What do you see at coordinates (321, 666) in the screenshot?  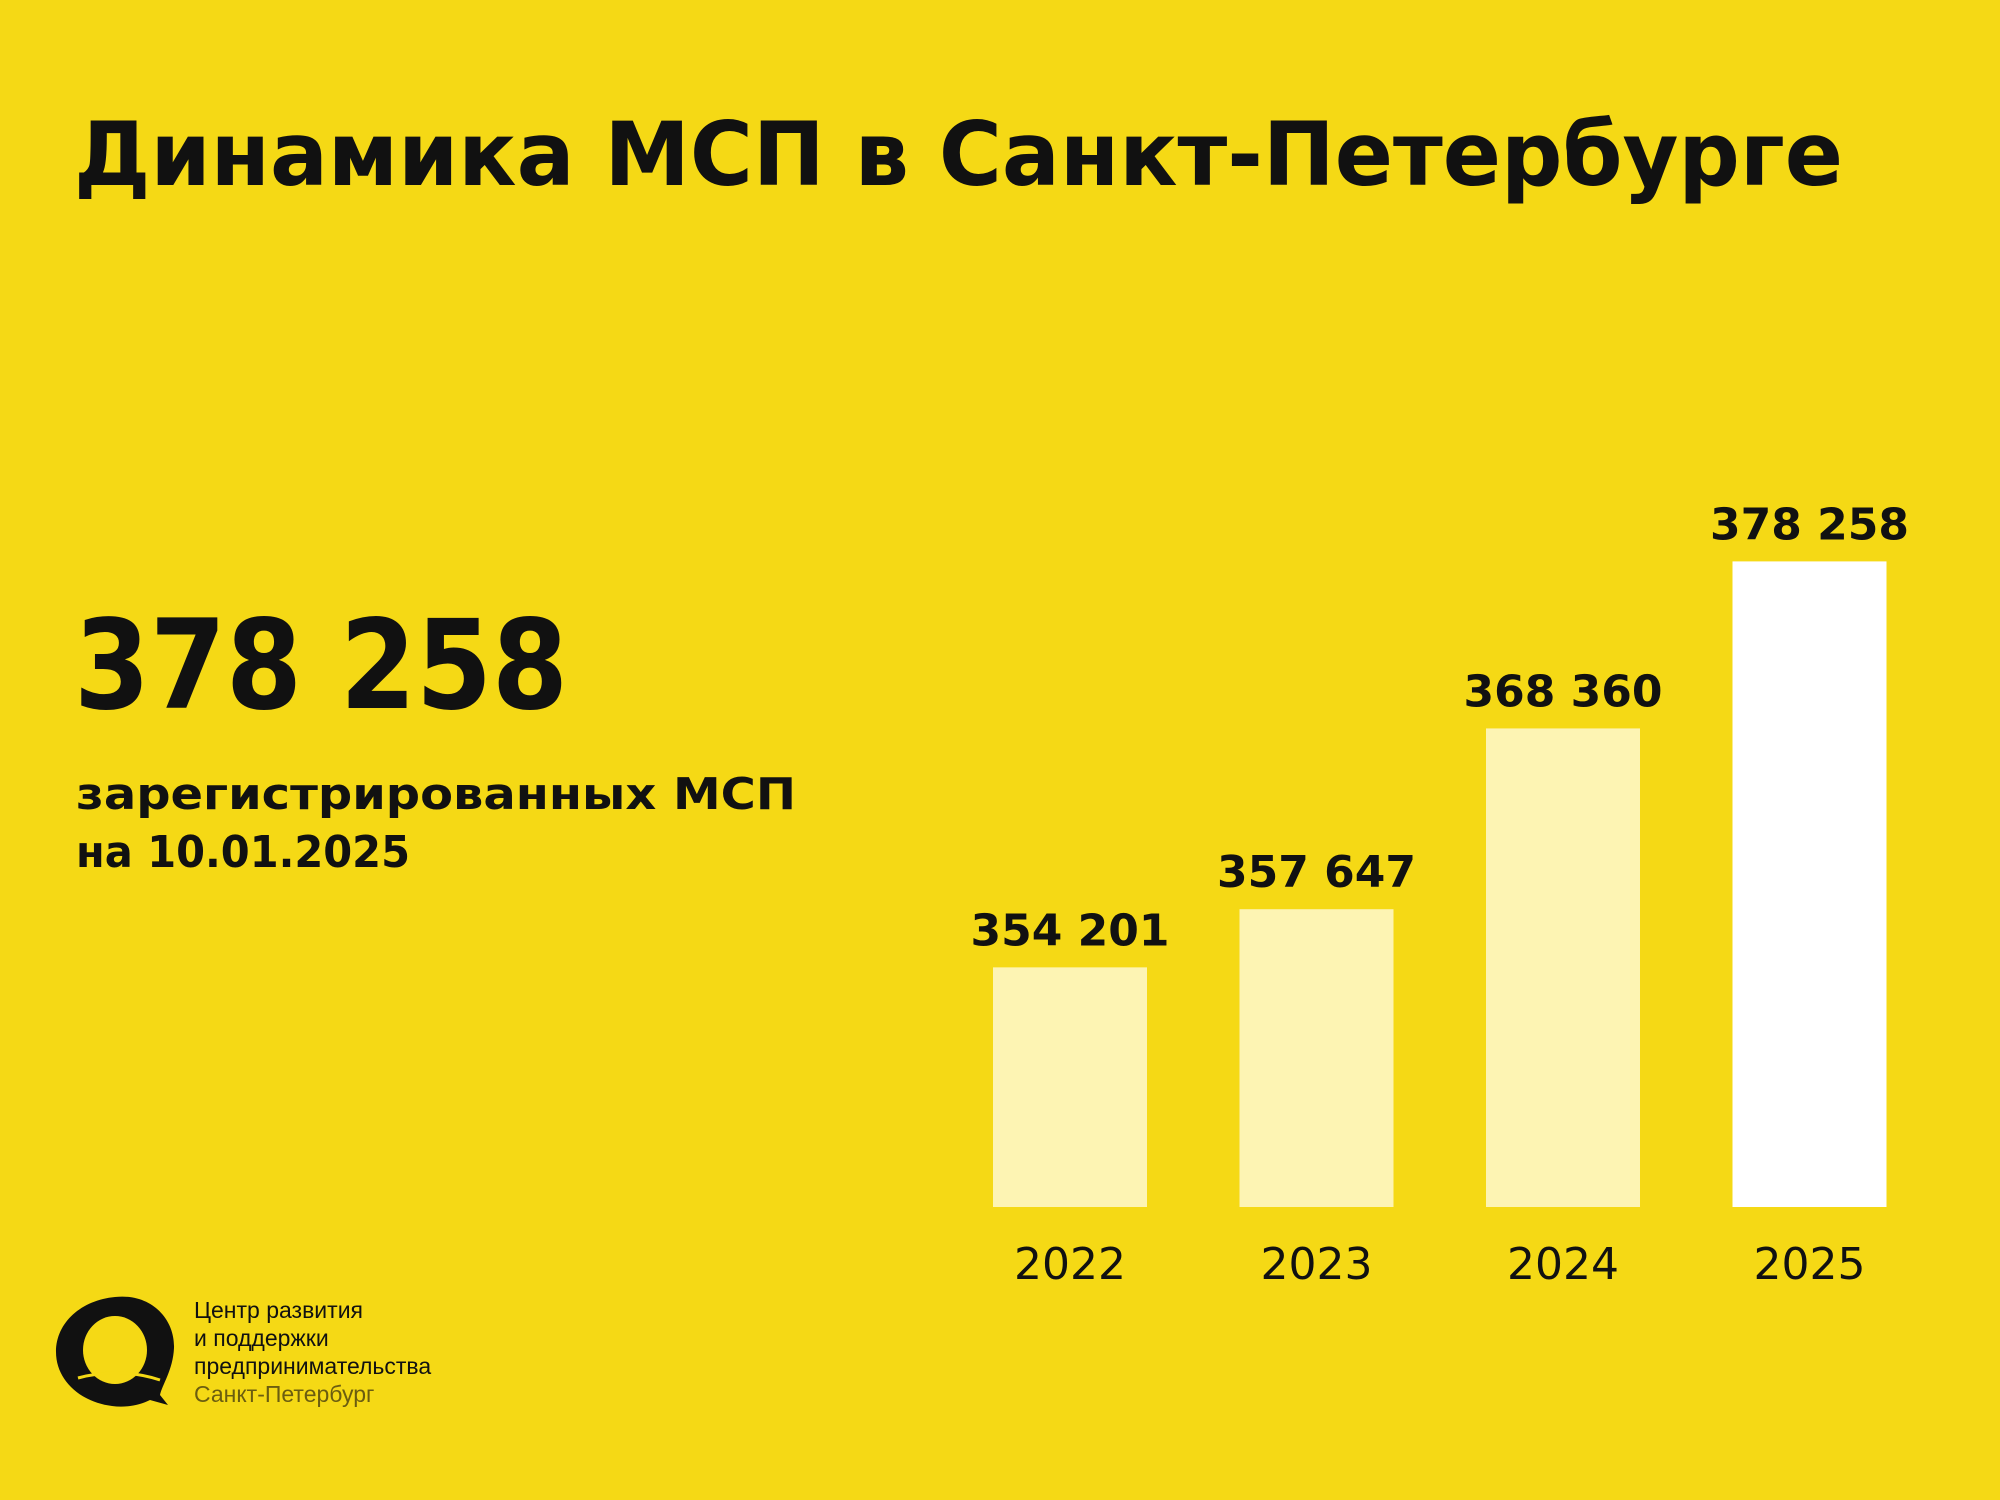 I see `headline-number: 378 258` at bounding box center [321, 666].